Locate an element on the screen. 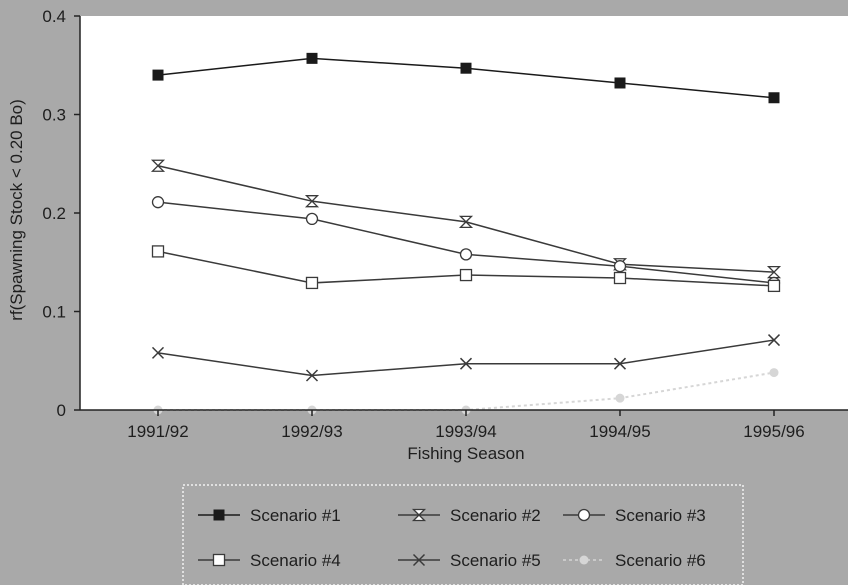 The width and height of the screenshot is (848, 585). y-ticks: 0 0.1 0.2 0.3 0.4 is located at coordinates (61, 213).